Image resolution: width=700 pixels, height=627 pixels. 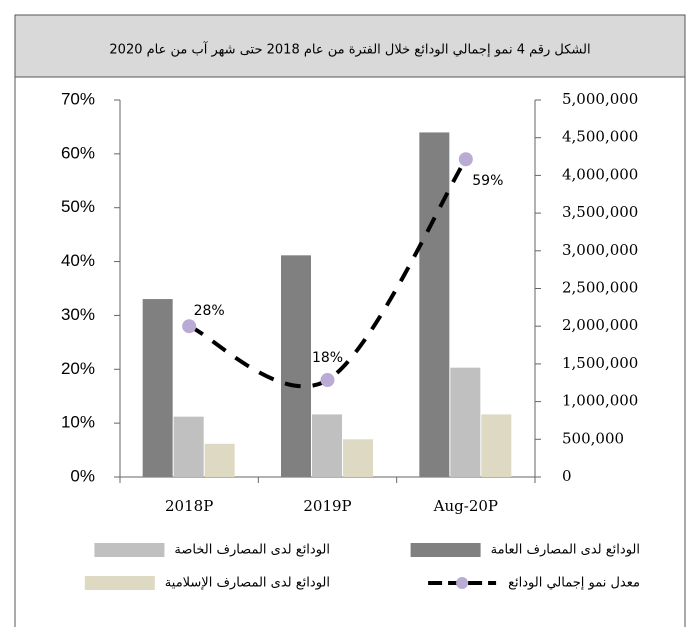 I want to click on y2-tick-label: 3,500,000, so click(x=600, y=212).